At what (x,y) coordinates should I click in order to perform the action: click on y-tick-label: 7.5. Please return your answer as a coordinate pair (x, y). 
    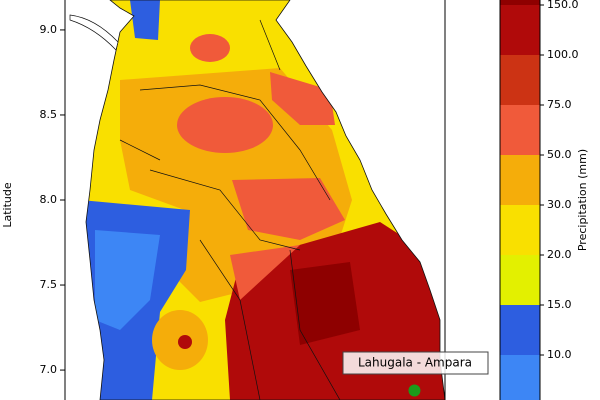
    Looking at the image, I should click on (49, 284).